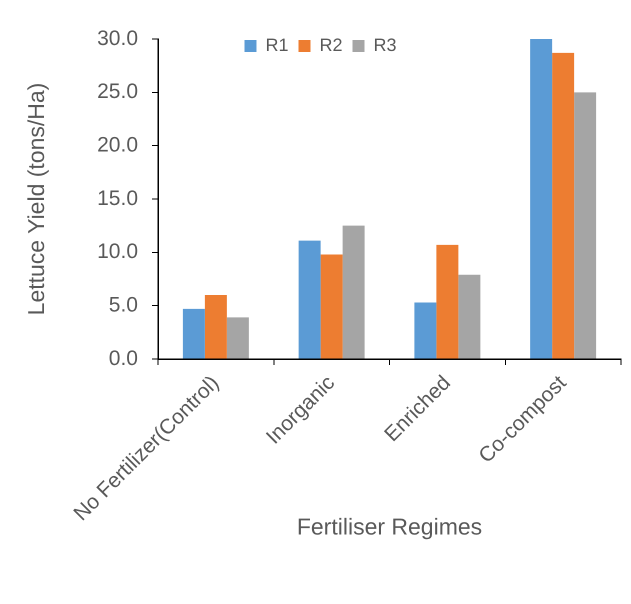  What do you see at coordinates (117, 144) in the screenshot?
I see `y-tick-label: 20.0` at bounding box center [117, 144].